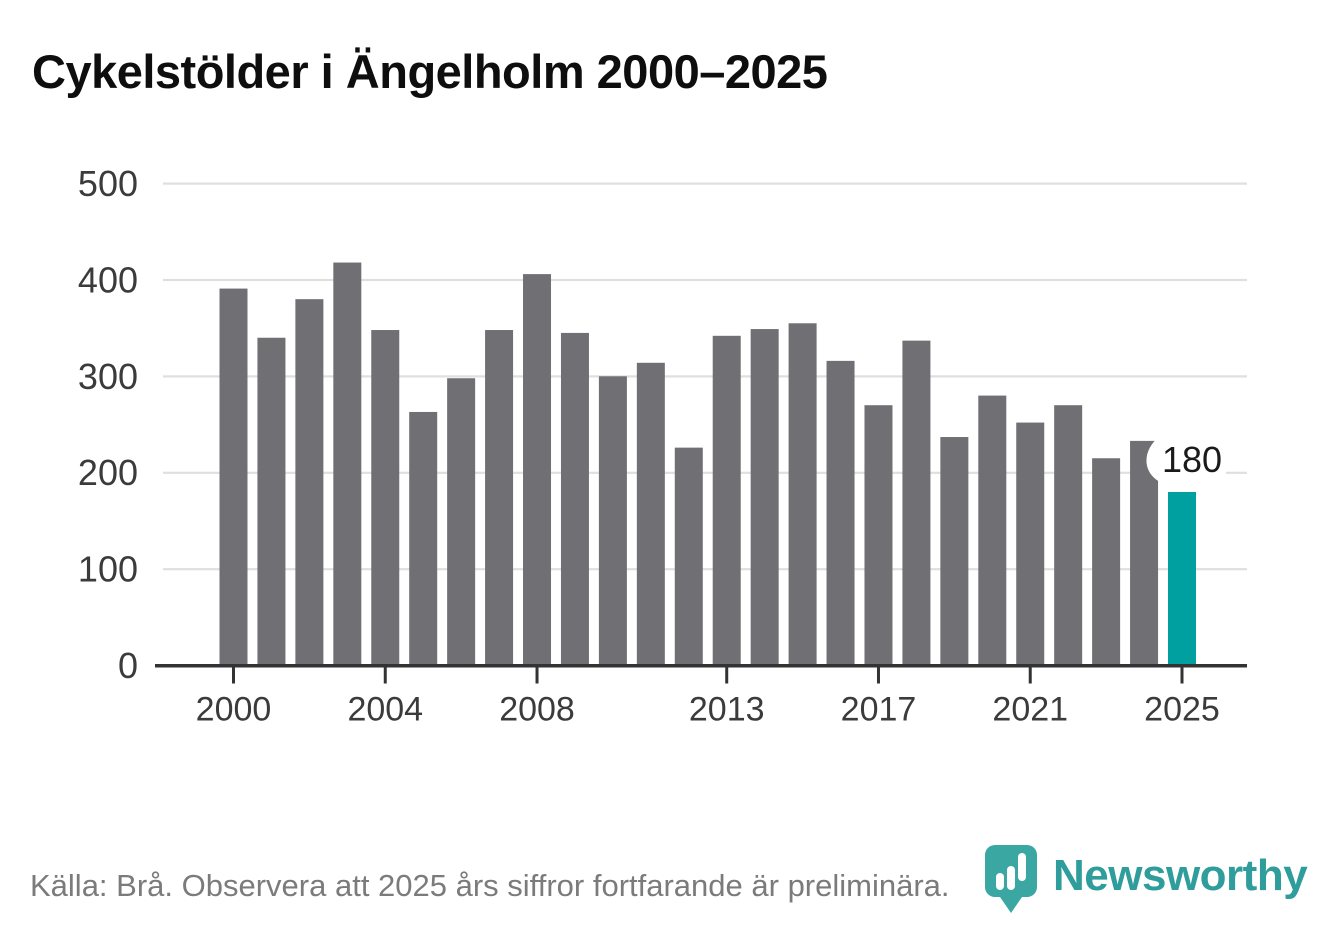 The image size is (1322, 939). I want to click on bar-2017, so click(878, 535).